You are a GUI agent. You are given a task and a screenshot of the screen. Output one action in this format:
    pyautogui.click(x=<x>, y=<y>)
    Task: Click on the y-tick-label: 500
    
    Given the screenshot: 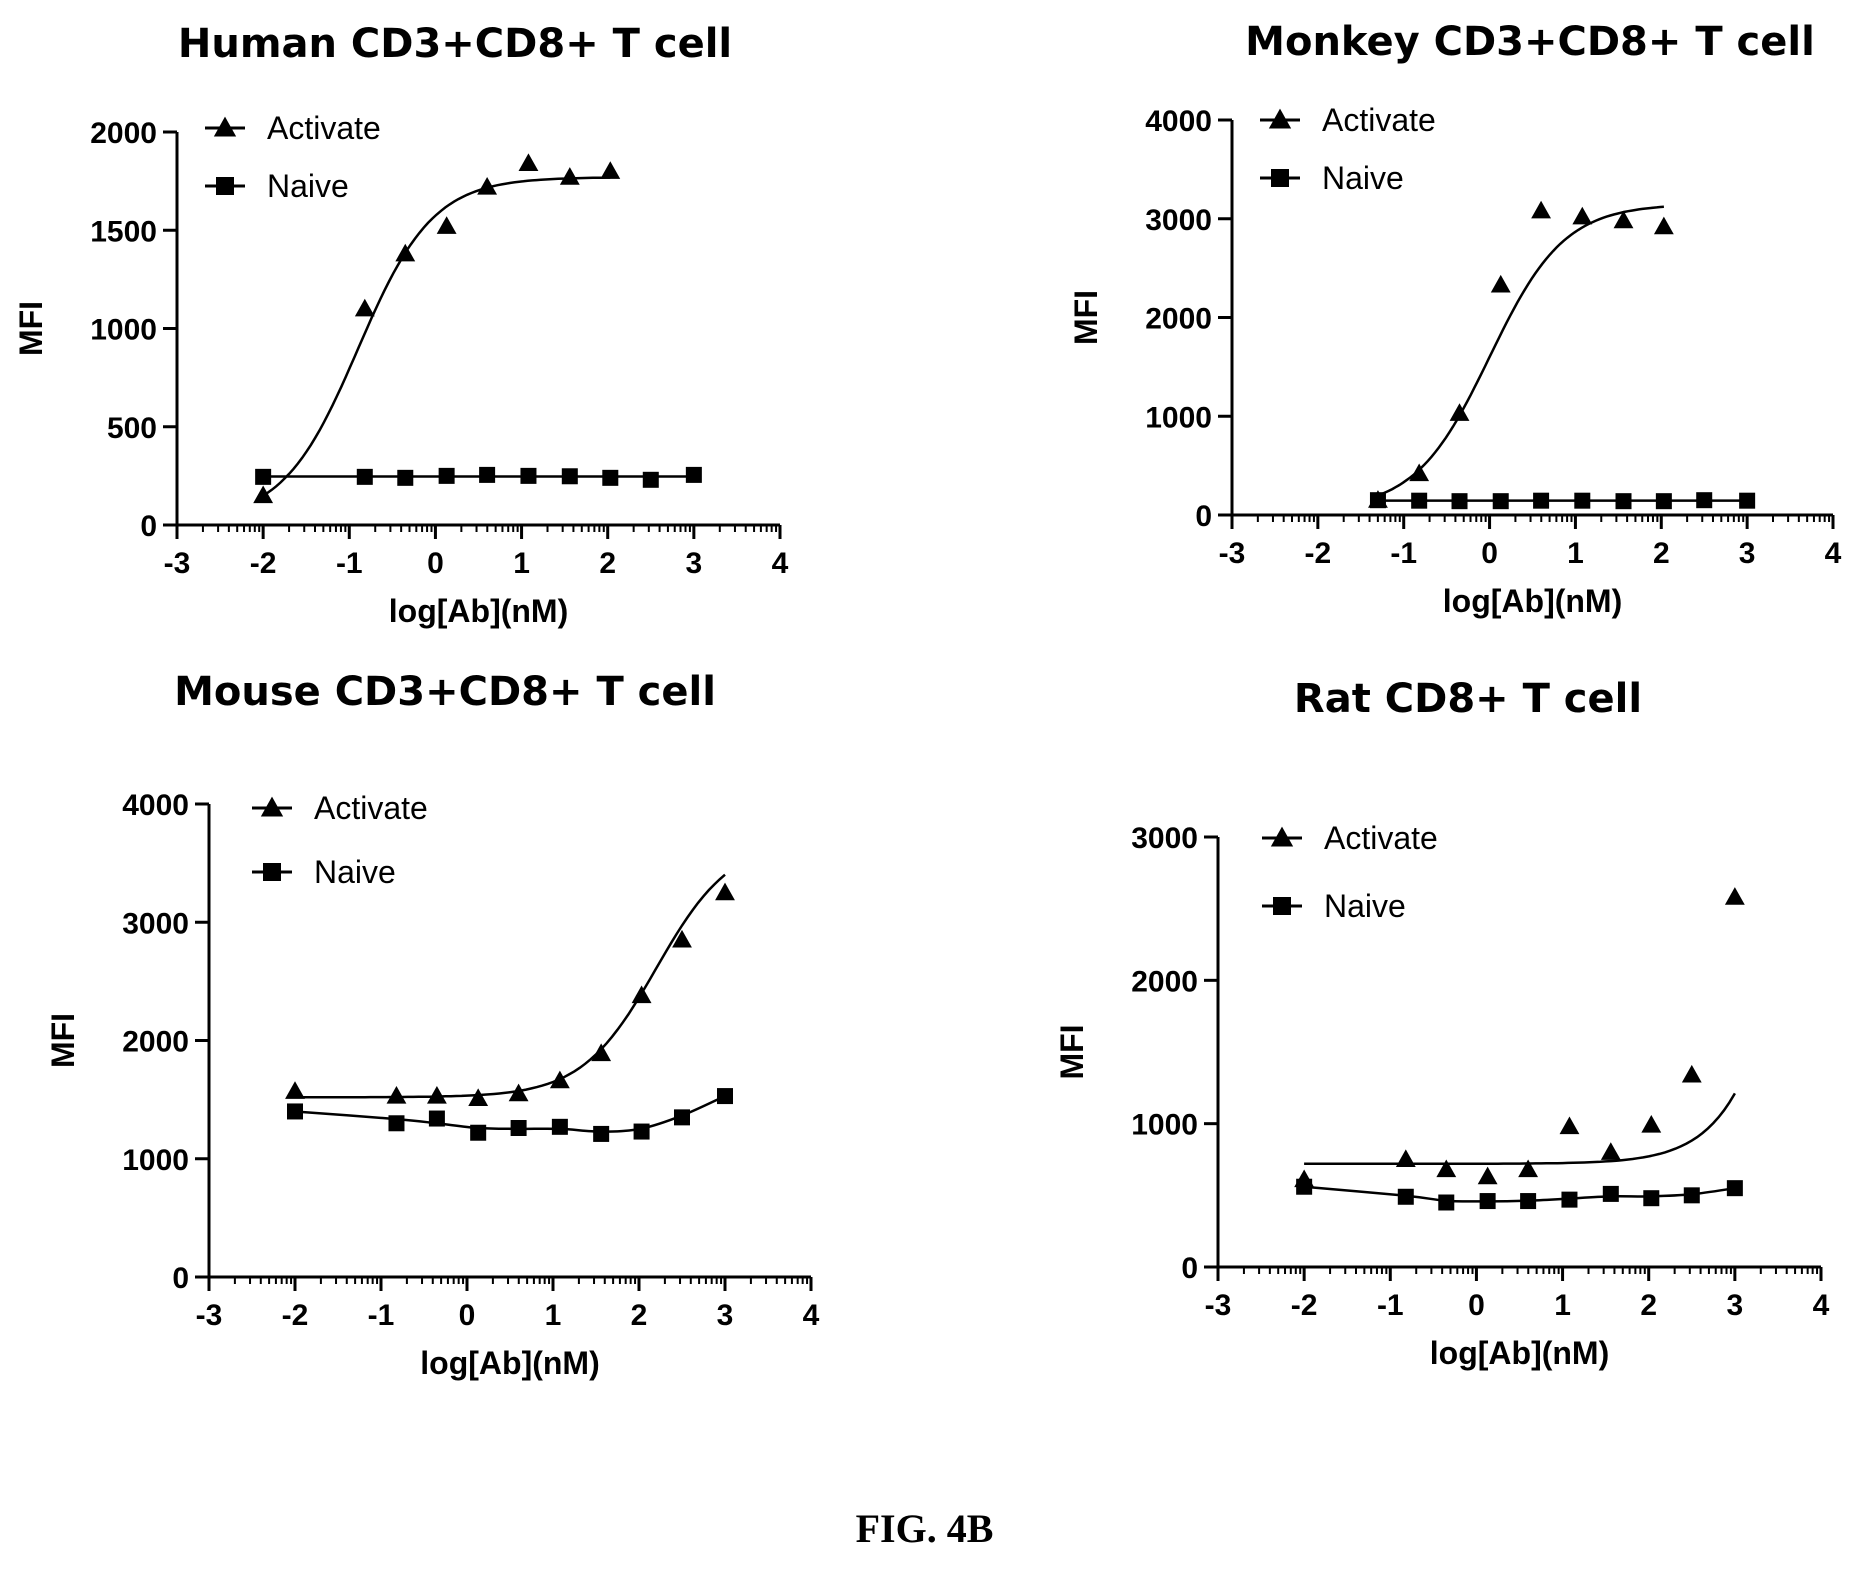 What is the action you would take?
    pyautogui.click(x=132, y=428)
    